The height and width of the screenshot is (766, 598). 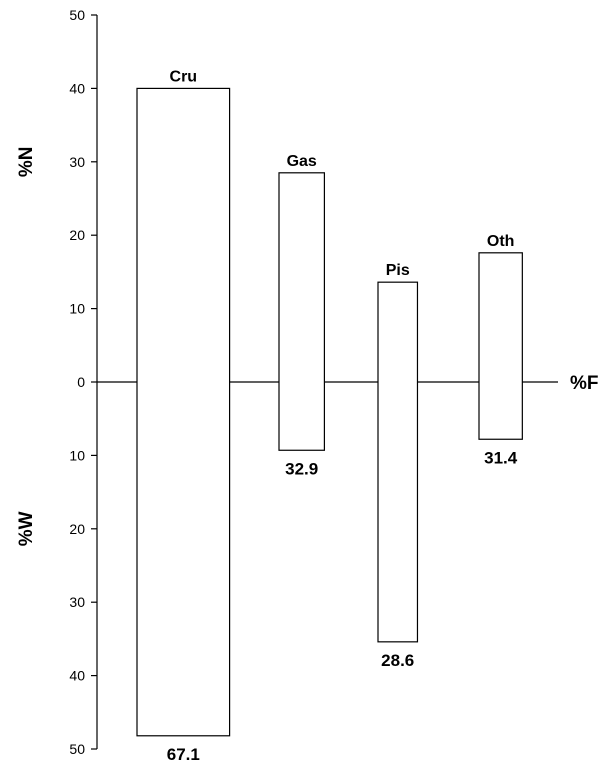 What do you see at coordinates (501, 457) in the screenshot?
I see `frequency-label-oth: 31.4` at bounding box center [501, 457].